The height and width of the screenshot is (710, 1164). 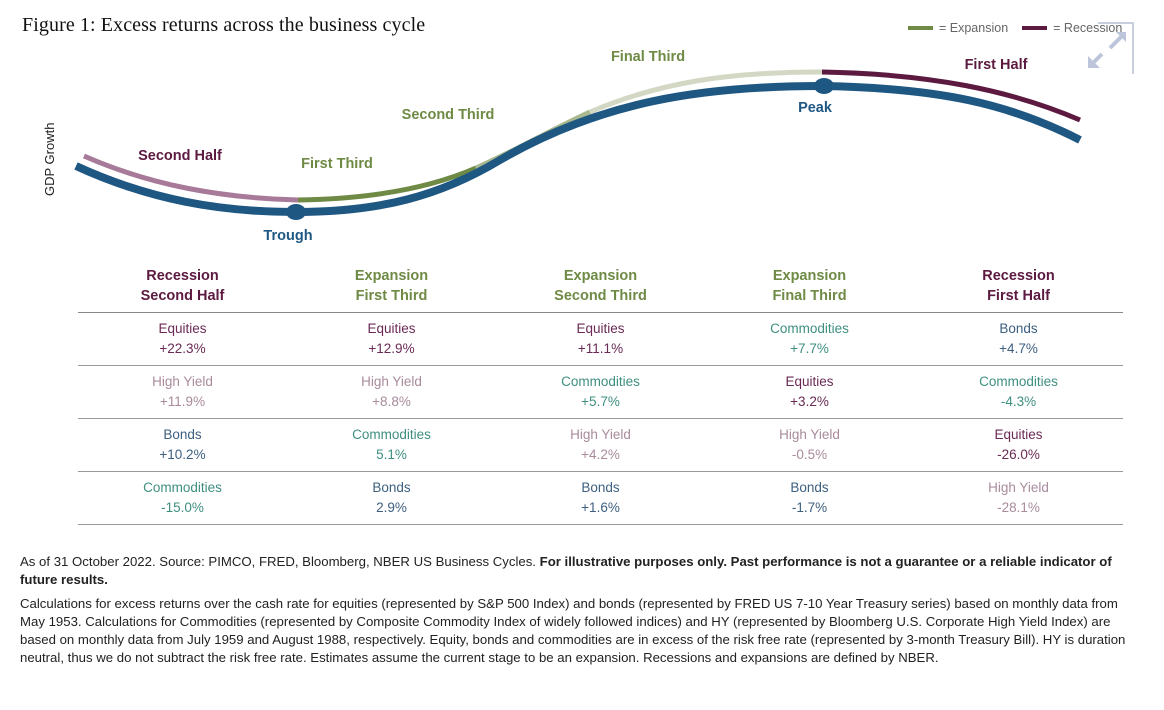 I want to click on table-cell: Equities +3.2%, so click(x=809, y=392).